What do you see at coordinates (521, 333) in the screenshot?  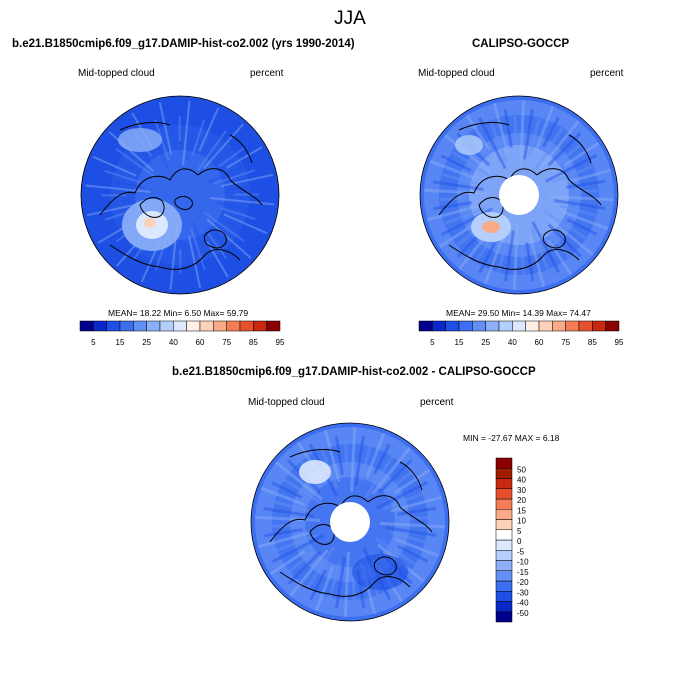 I see `obs-colorbar: 5 15 25 40 60 75 85 95` at bounding box center [521, 333].